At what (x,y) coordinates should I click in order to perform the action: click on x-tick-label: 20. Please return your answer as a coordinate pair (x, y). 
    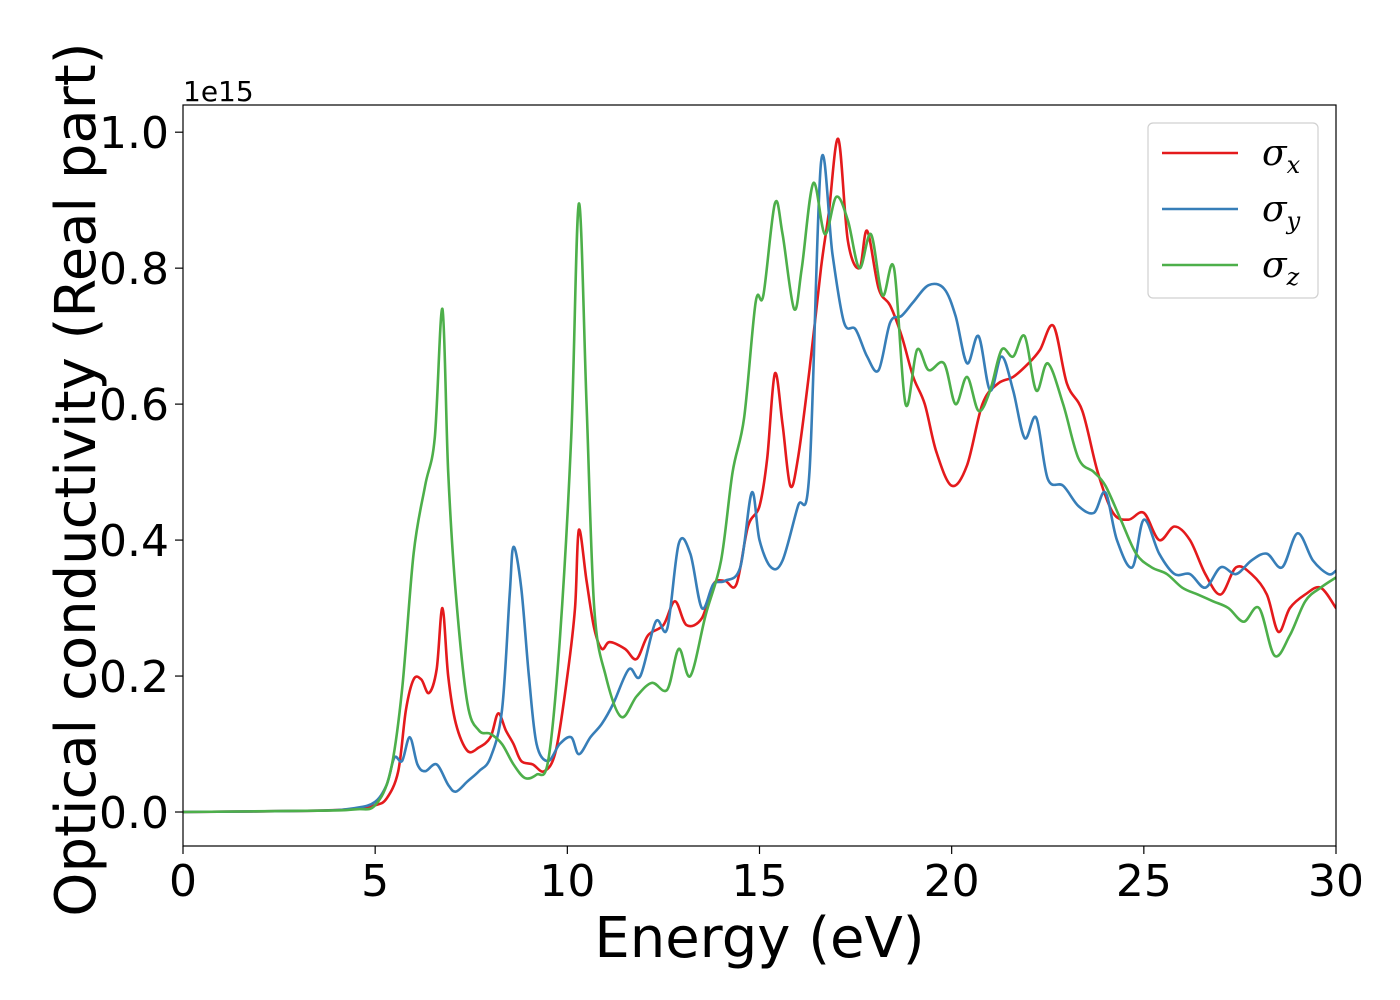
    Looking at the image, I should click on (952, 881).